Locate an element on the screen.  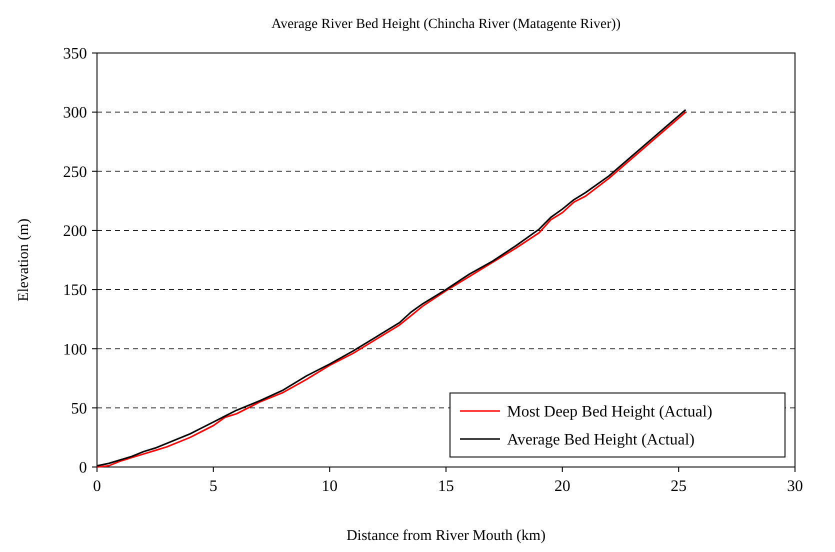
y-axis-title: Elevation (m) is located at coordinates (24, 260).